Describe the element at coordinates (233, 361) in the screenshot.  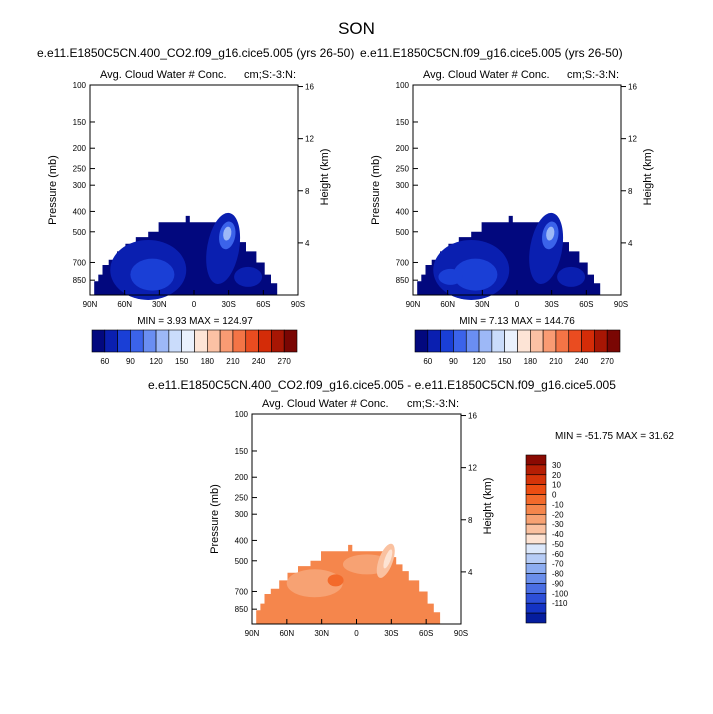
I see `colorbar-label: 210` at that location.